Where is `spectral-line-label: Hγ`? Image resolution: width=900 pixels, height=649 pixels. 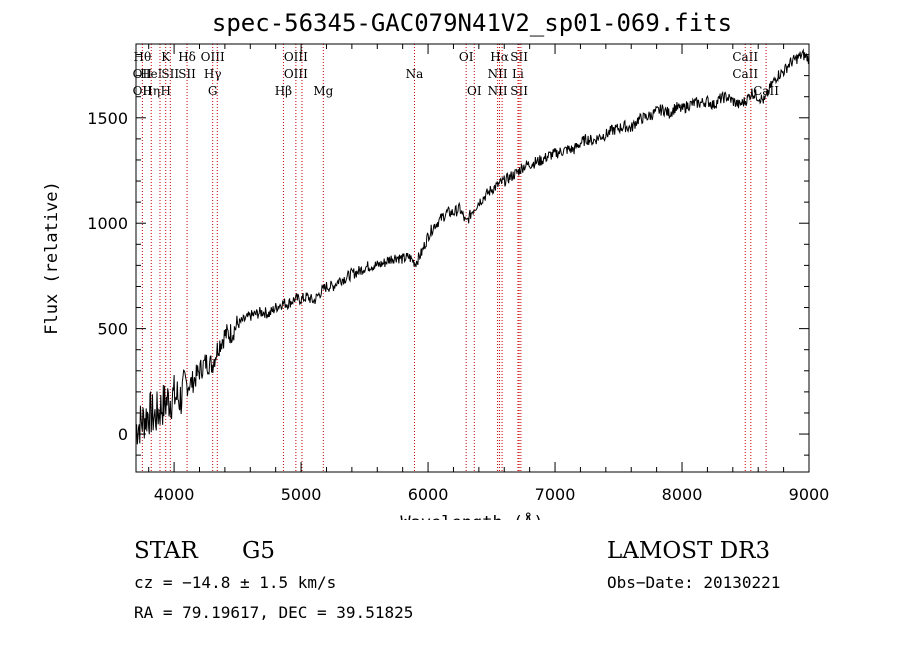 spectral-line-label: Hγ is located at coordinates (213, 74).